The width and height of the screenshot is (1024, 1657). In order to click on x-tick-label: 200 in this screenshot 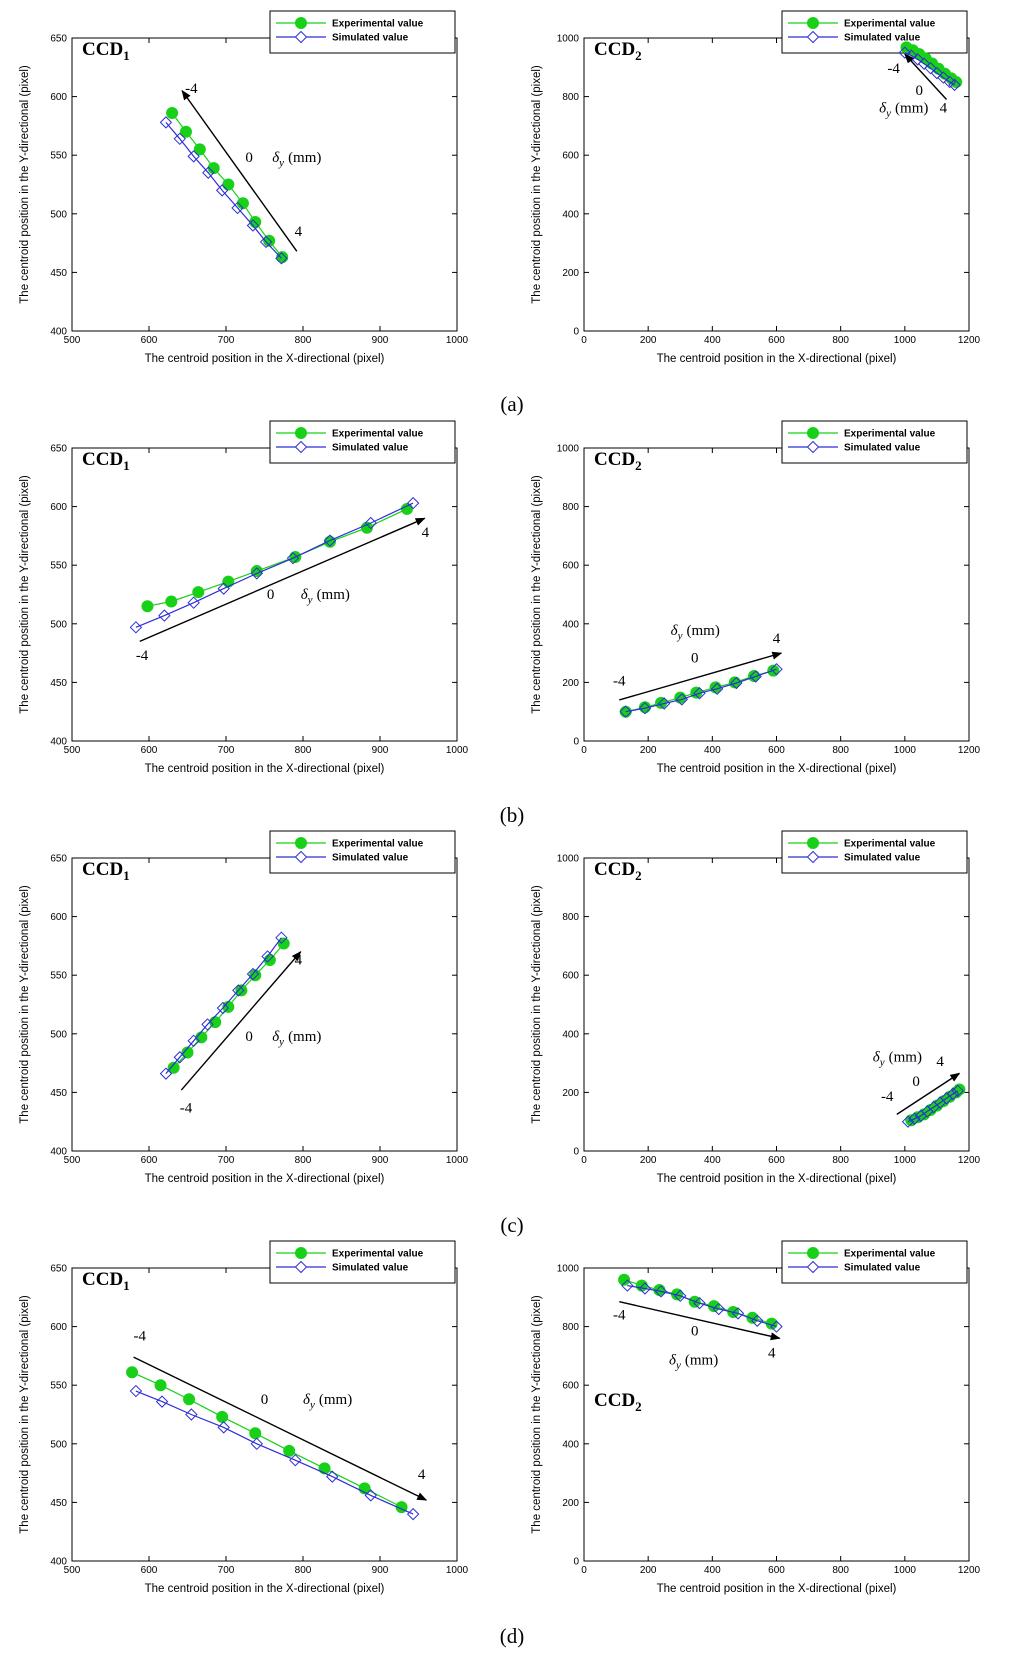, I will do `click(648, 1160)`.